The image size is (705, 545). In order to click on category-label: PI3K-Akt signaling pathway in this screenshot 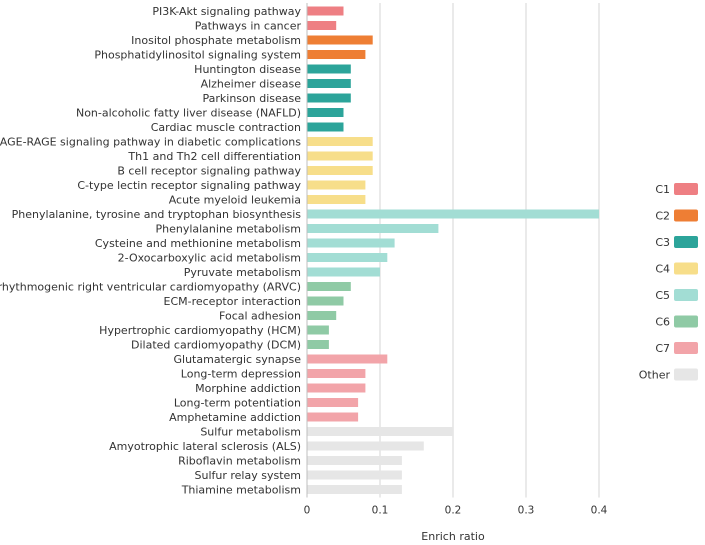, I will do `click(226, 11)`.